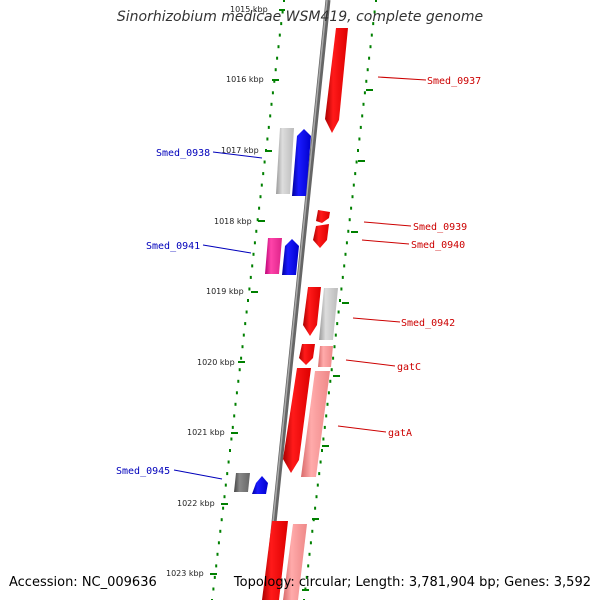 The width and height of the screenshot is (600, 604). I want to click on gene-dark-0945-box, so click(242, 482).